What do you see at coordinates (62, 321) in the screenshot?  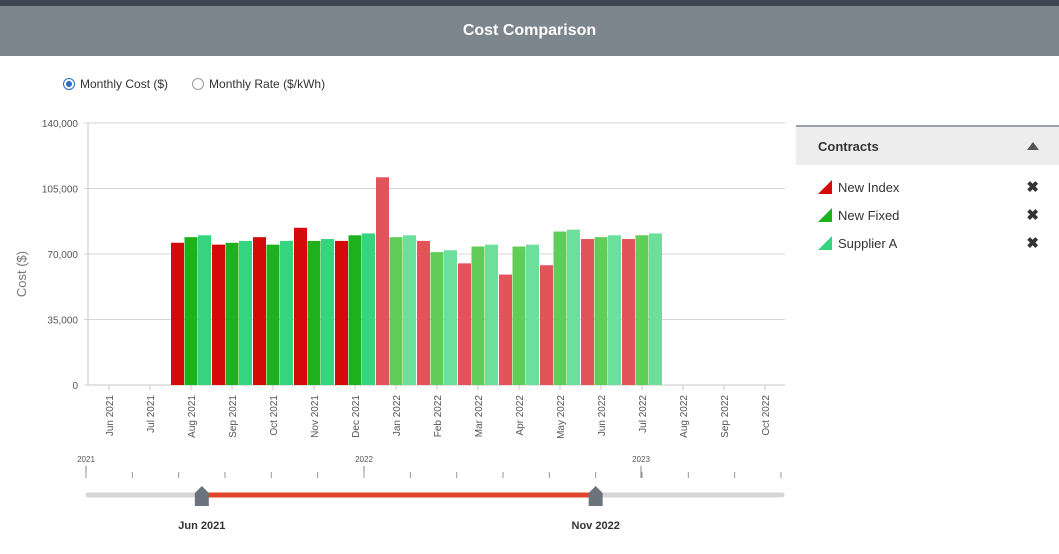 I see `y-tick-label: 35,000` at bounding box center [62, 321].